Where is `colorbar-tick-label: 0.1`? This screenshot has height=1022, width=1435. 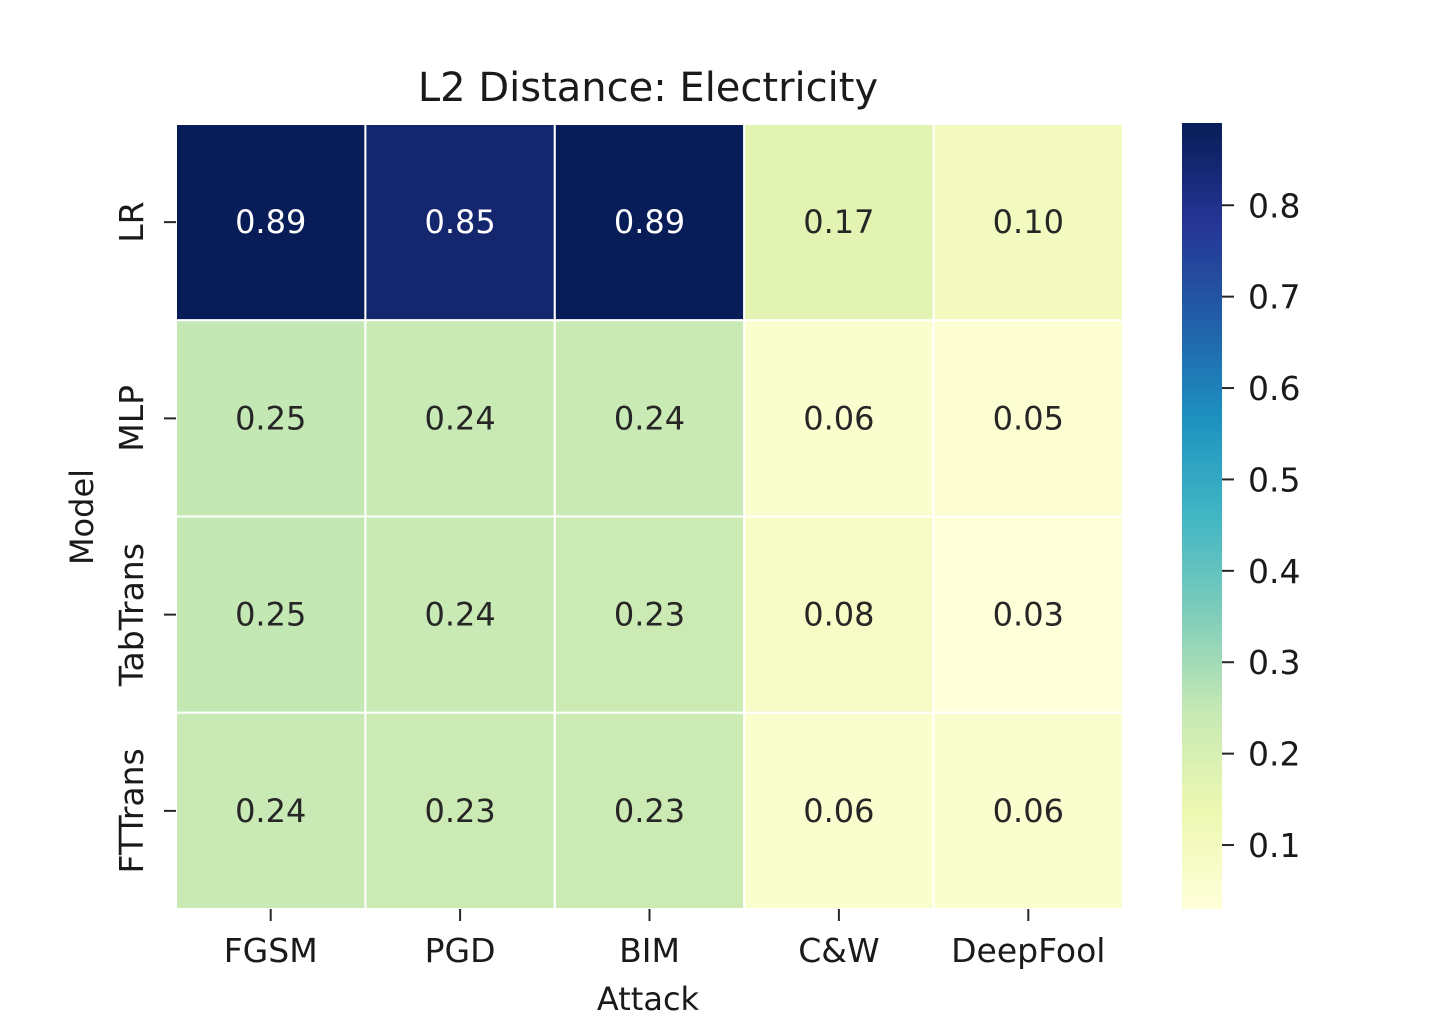
colorbar-tick-label: 0.1 is located at coordinates (1274, 845).